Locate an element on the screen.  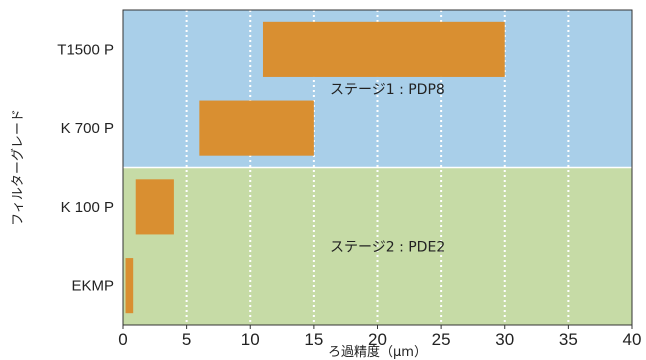
category-label: EKMP is located at coordinates (92, 286).